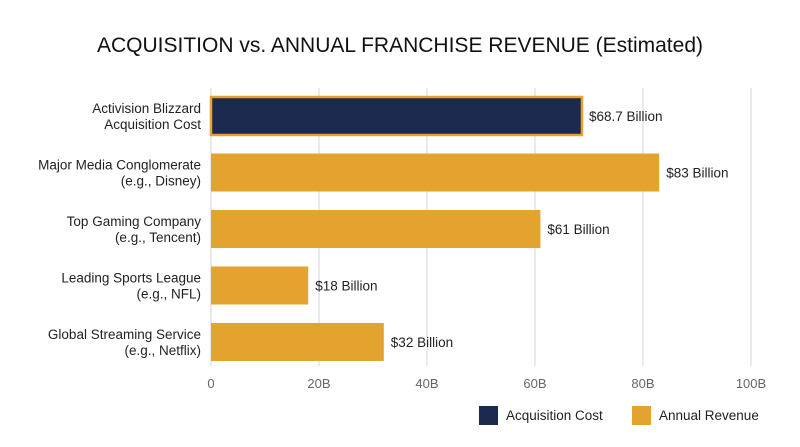 The width and height of the screenshot is (800, 447). I want to click on category-label-line: (e.g., Tencent), so click(158, 237).